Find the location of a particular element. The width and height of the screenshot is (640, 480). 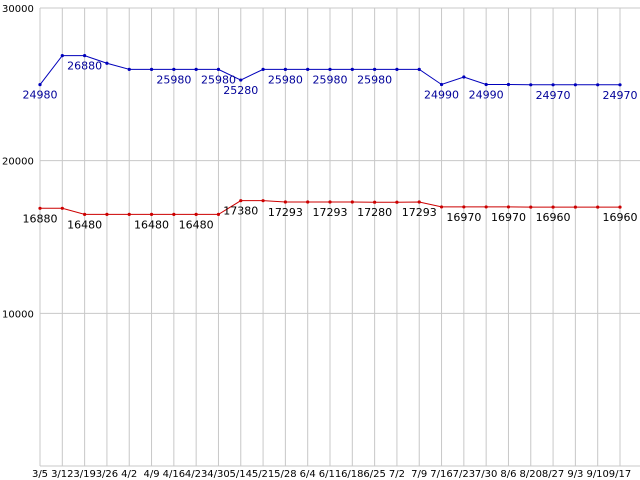

x-axis-label: 7/2 is located at coordinates (397, 474).